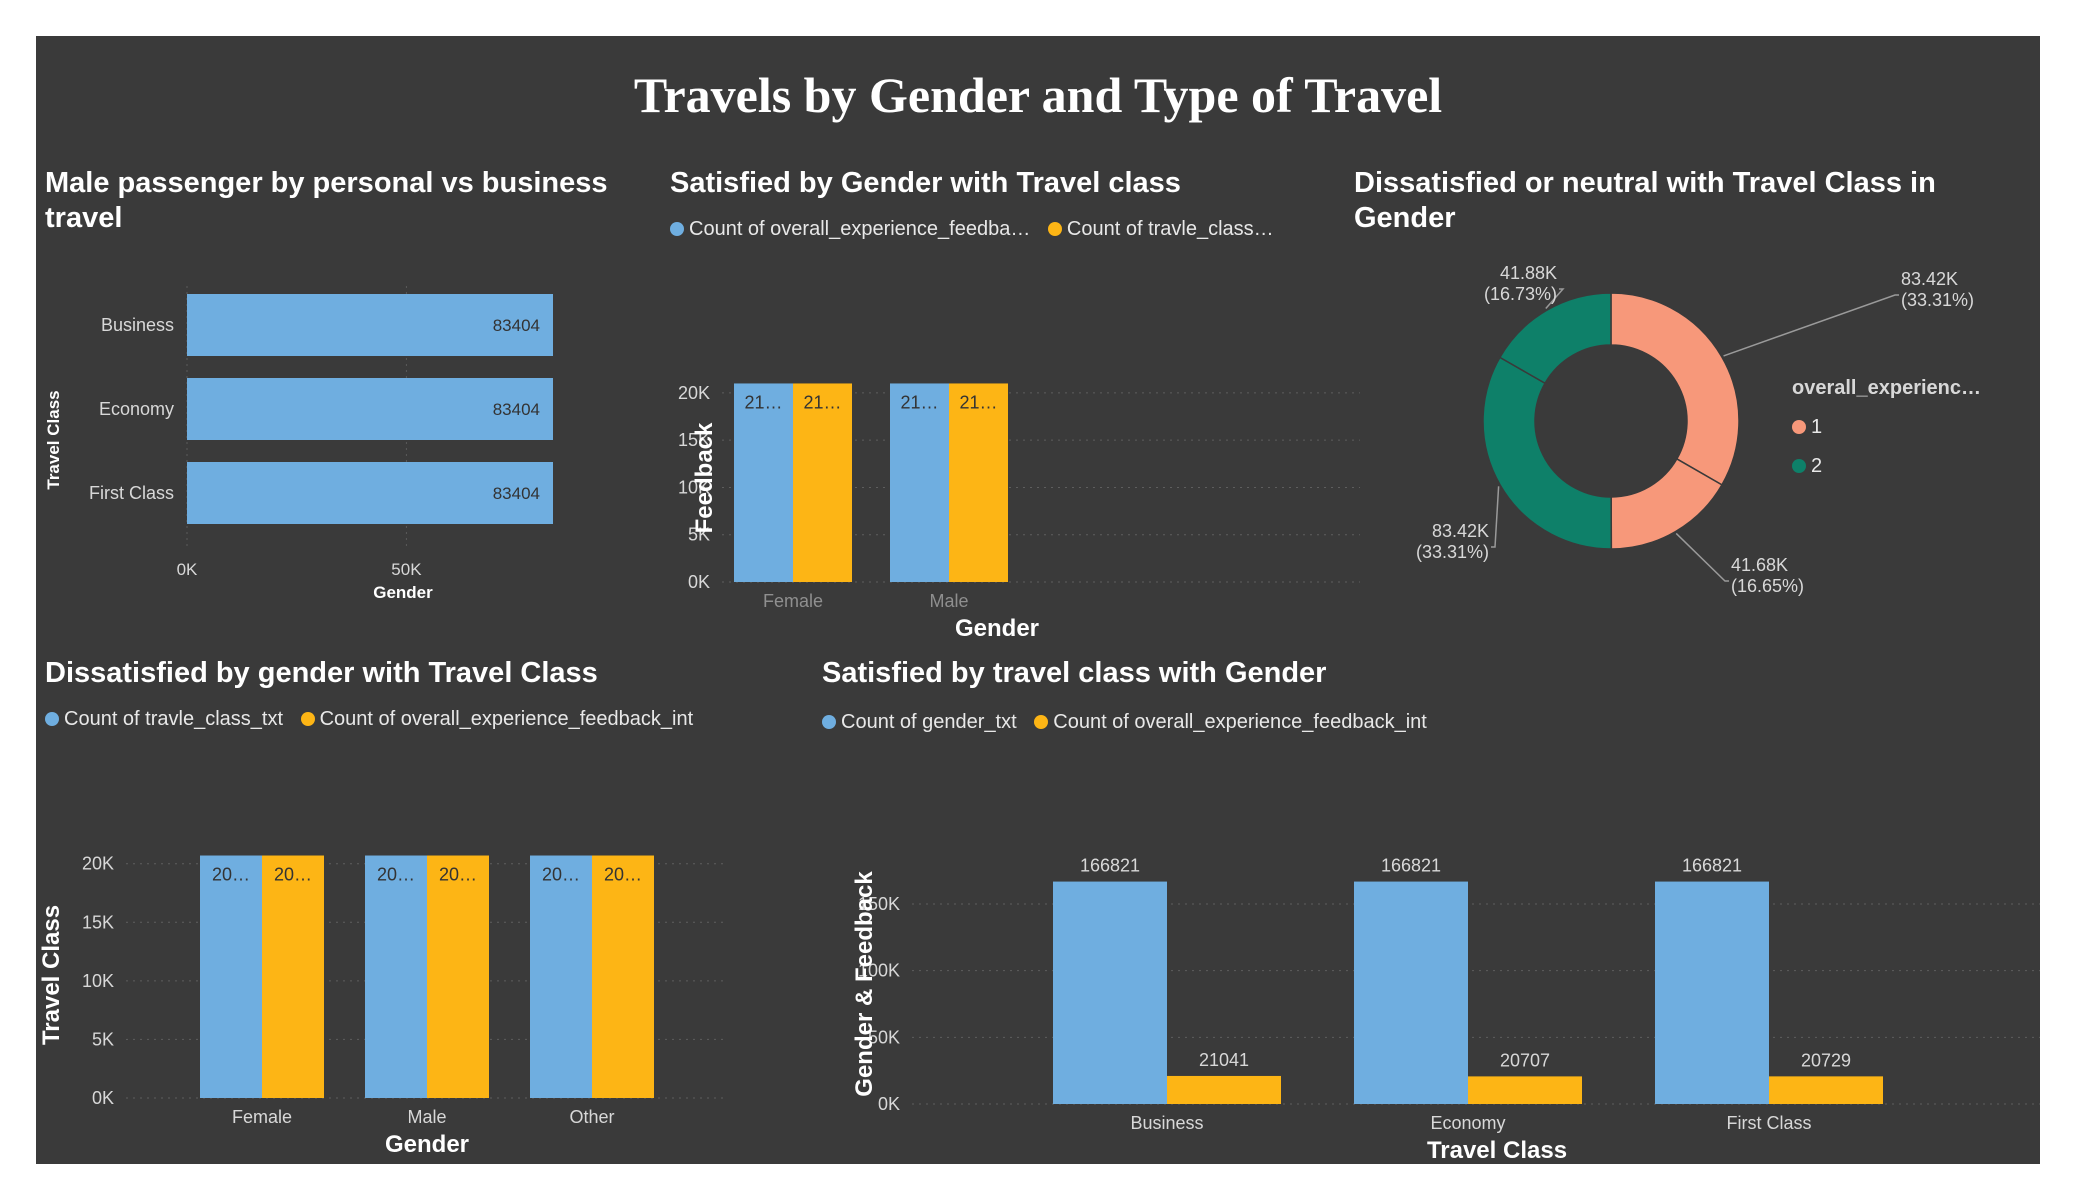 The image size is (2075, 1200). I want to click on x-tick-label: Other, so click(591, 1117).